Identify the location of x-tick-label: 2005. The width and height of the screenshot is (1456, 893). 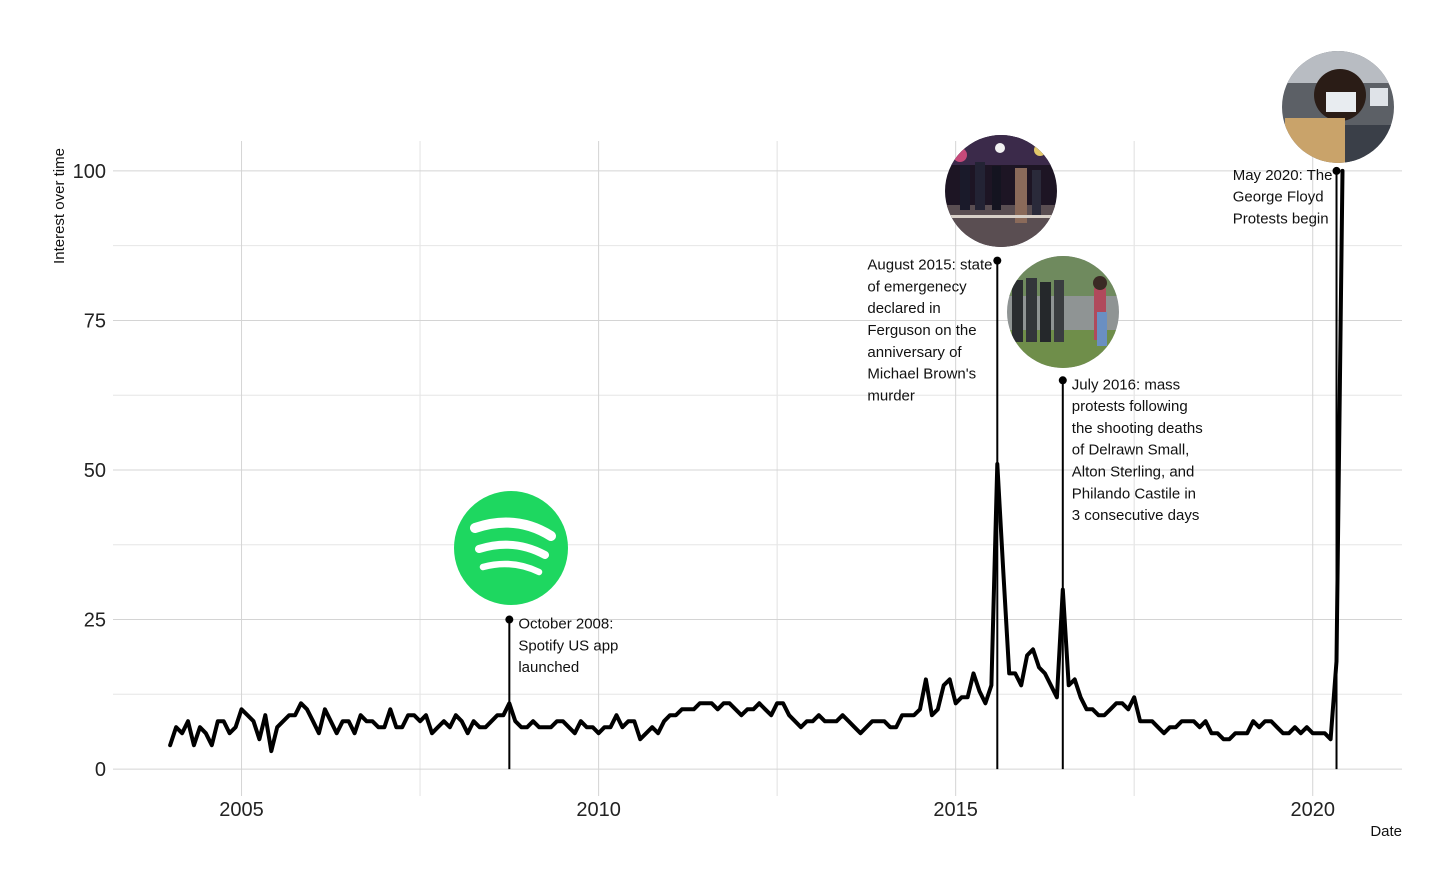
(241, 810).